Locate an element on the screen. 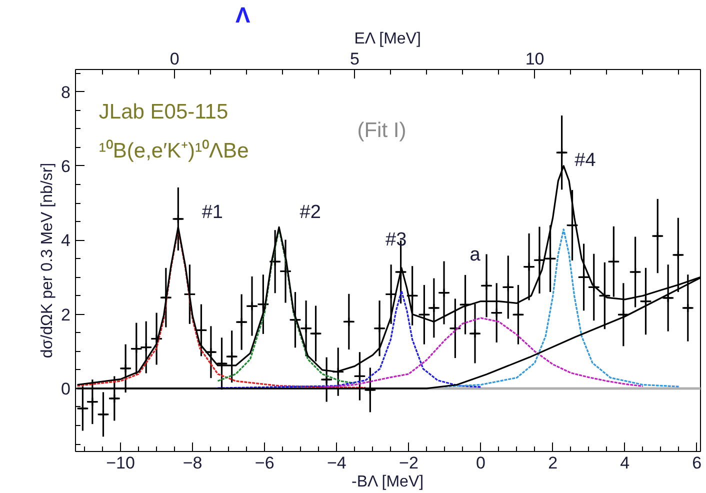  x2-tick-label: 10 is located at coordinates (534, 59).